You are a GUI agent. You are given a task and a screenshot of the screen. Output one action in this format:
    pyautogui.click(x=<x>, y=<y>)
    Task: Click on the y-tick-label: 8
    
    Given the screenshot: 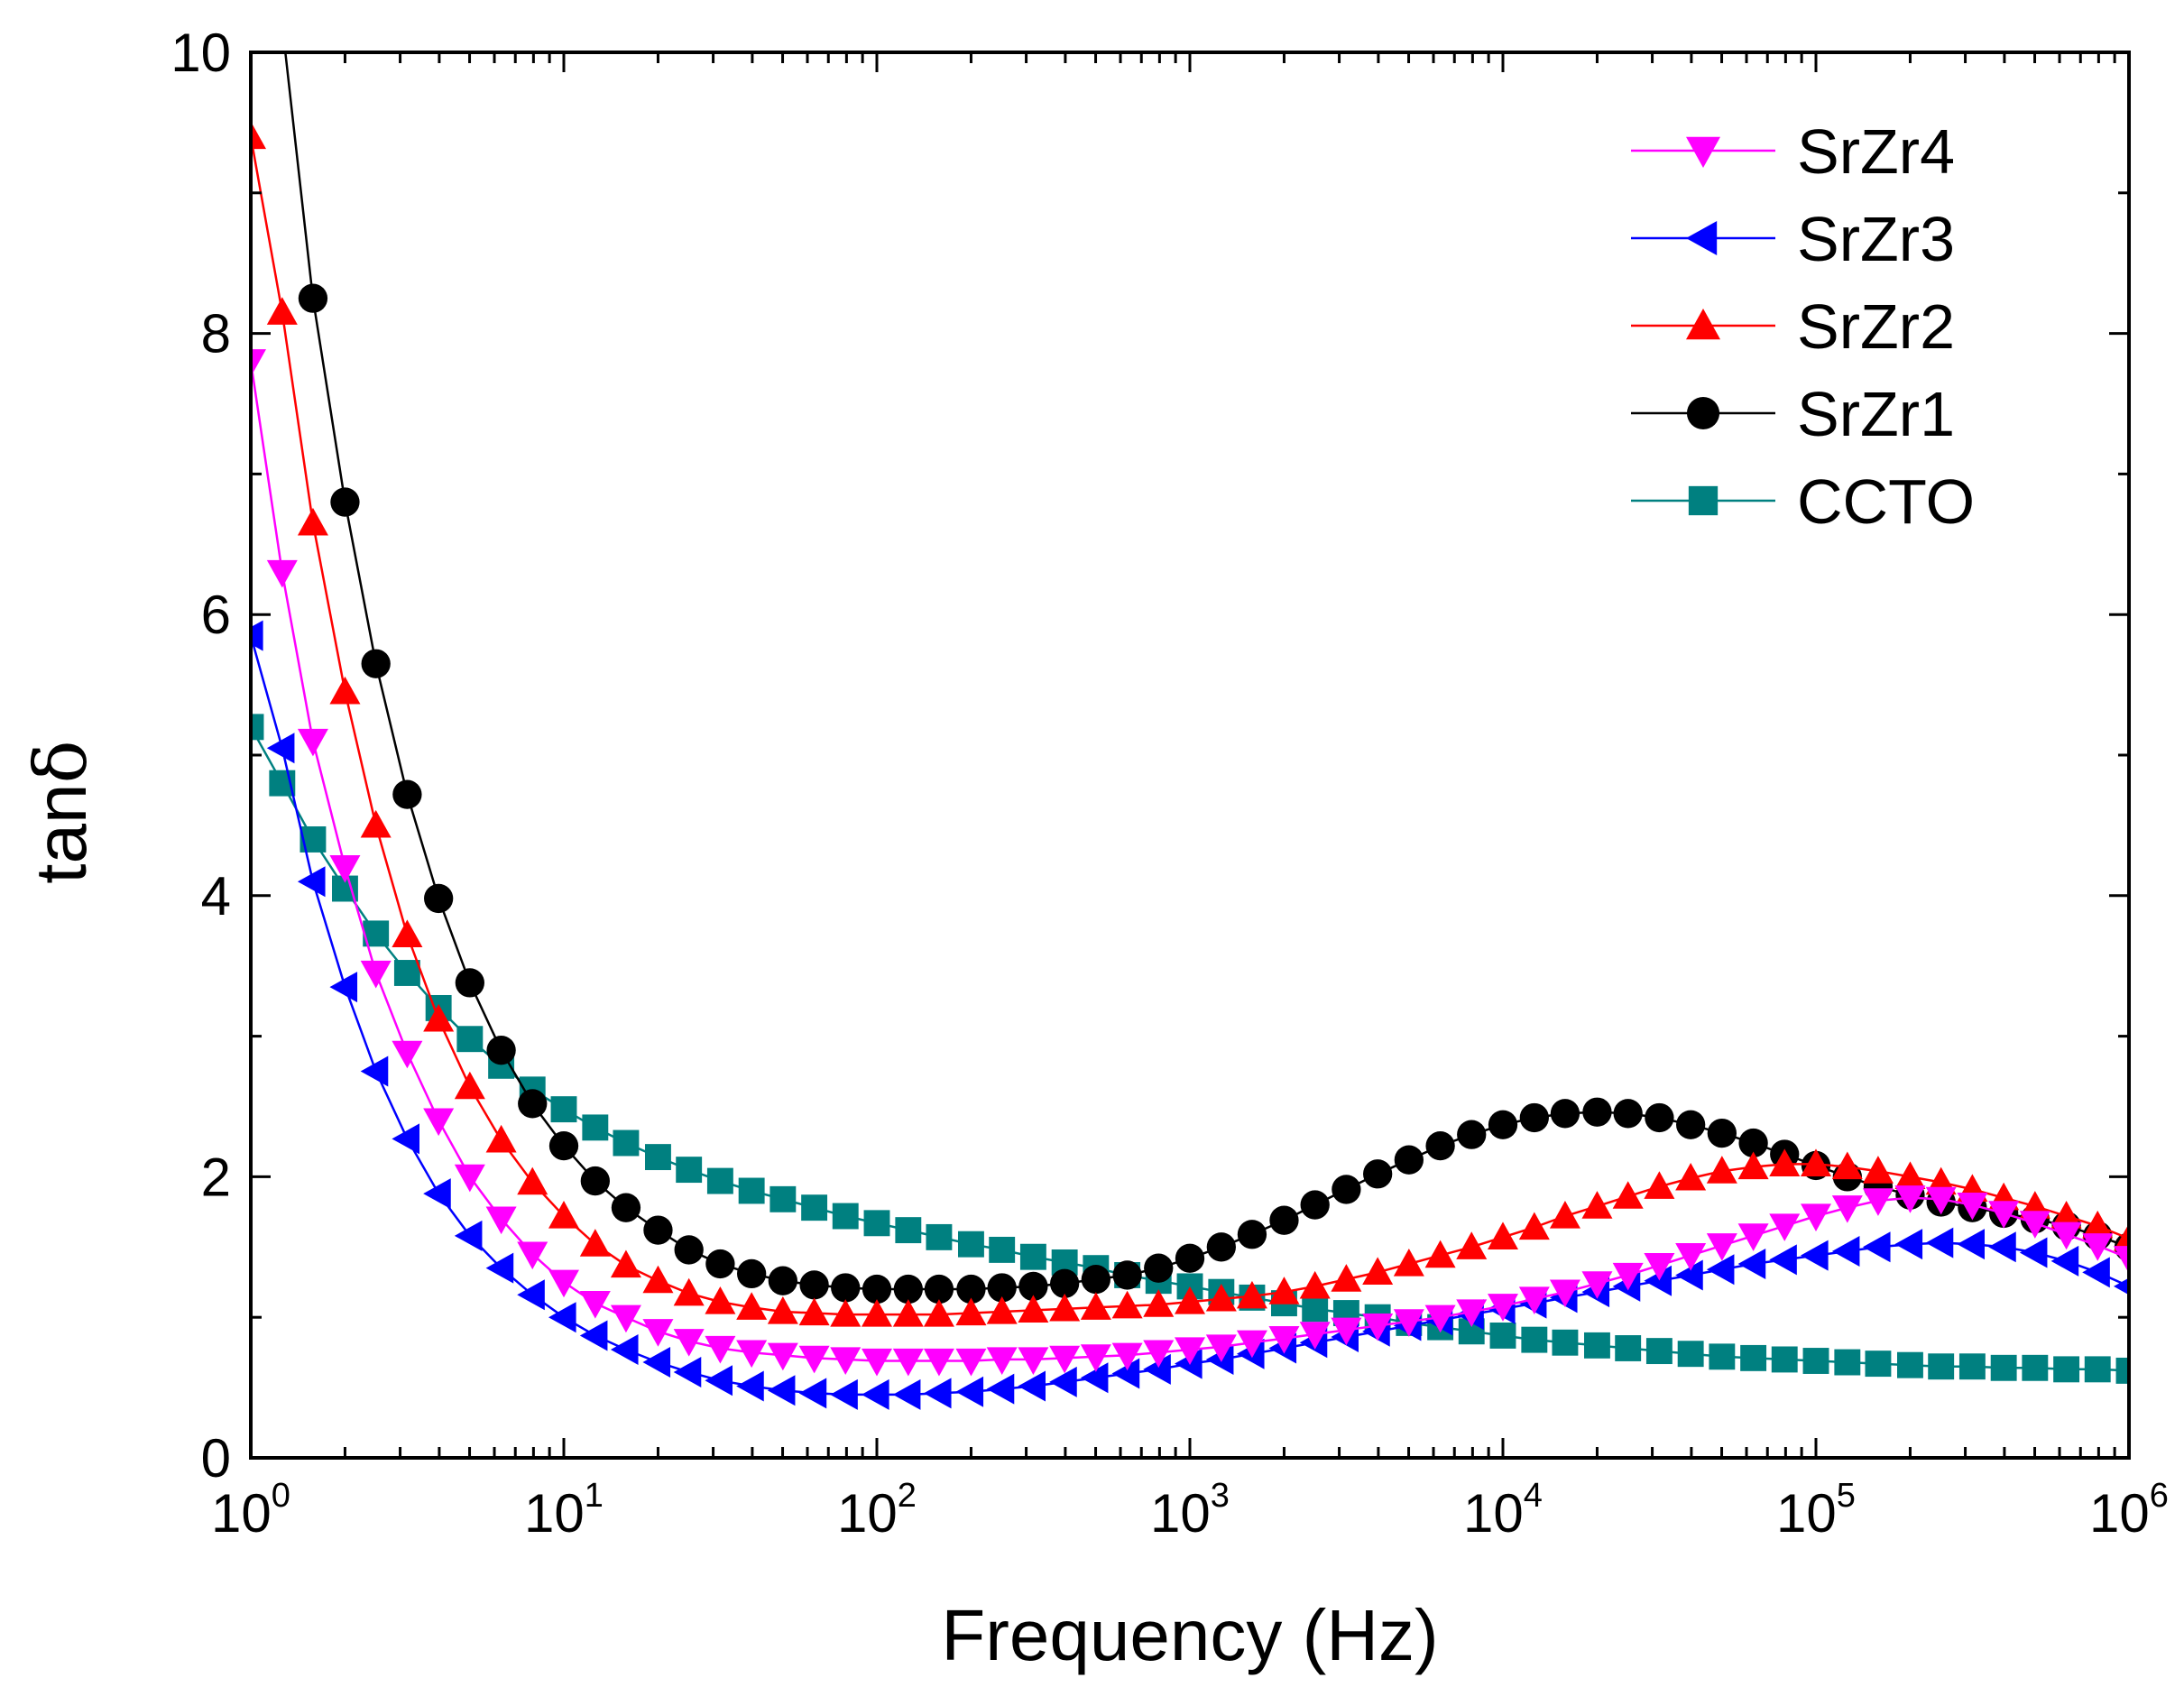 What is the action you would take?
    pyautogui.click(x=216, y=334)
    